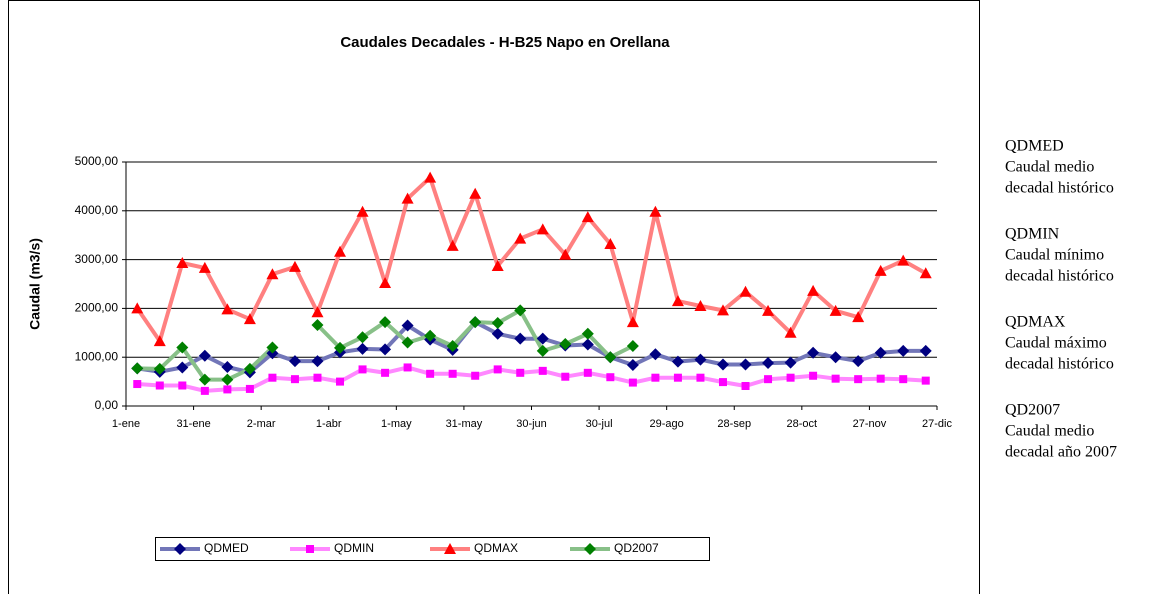  Describe the element at coordinates (97, 259) in the screenshot. I see `y-tick-label: 3000,00` at that location.